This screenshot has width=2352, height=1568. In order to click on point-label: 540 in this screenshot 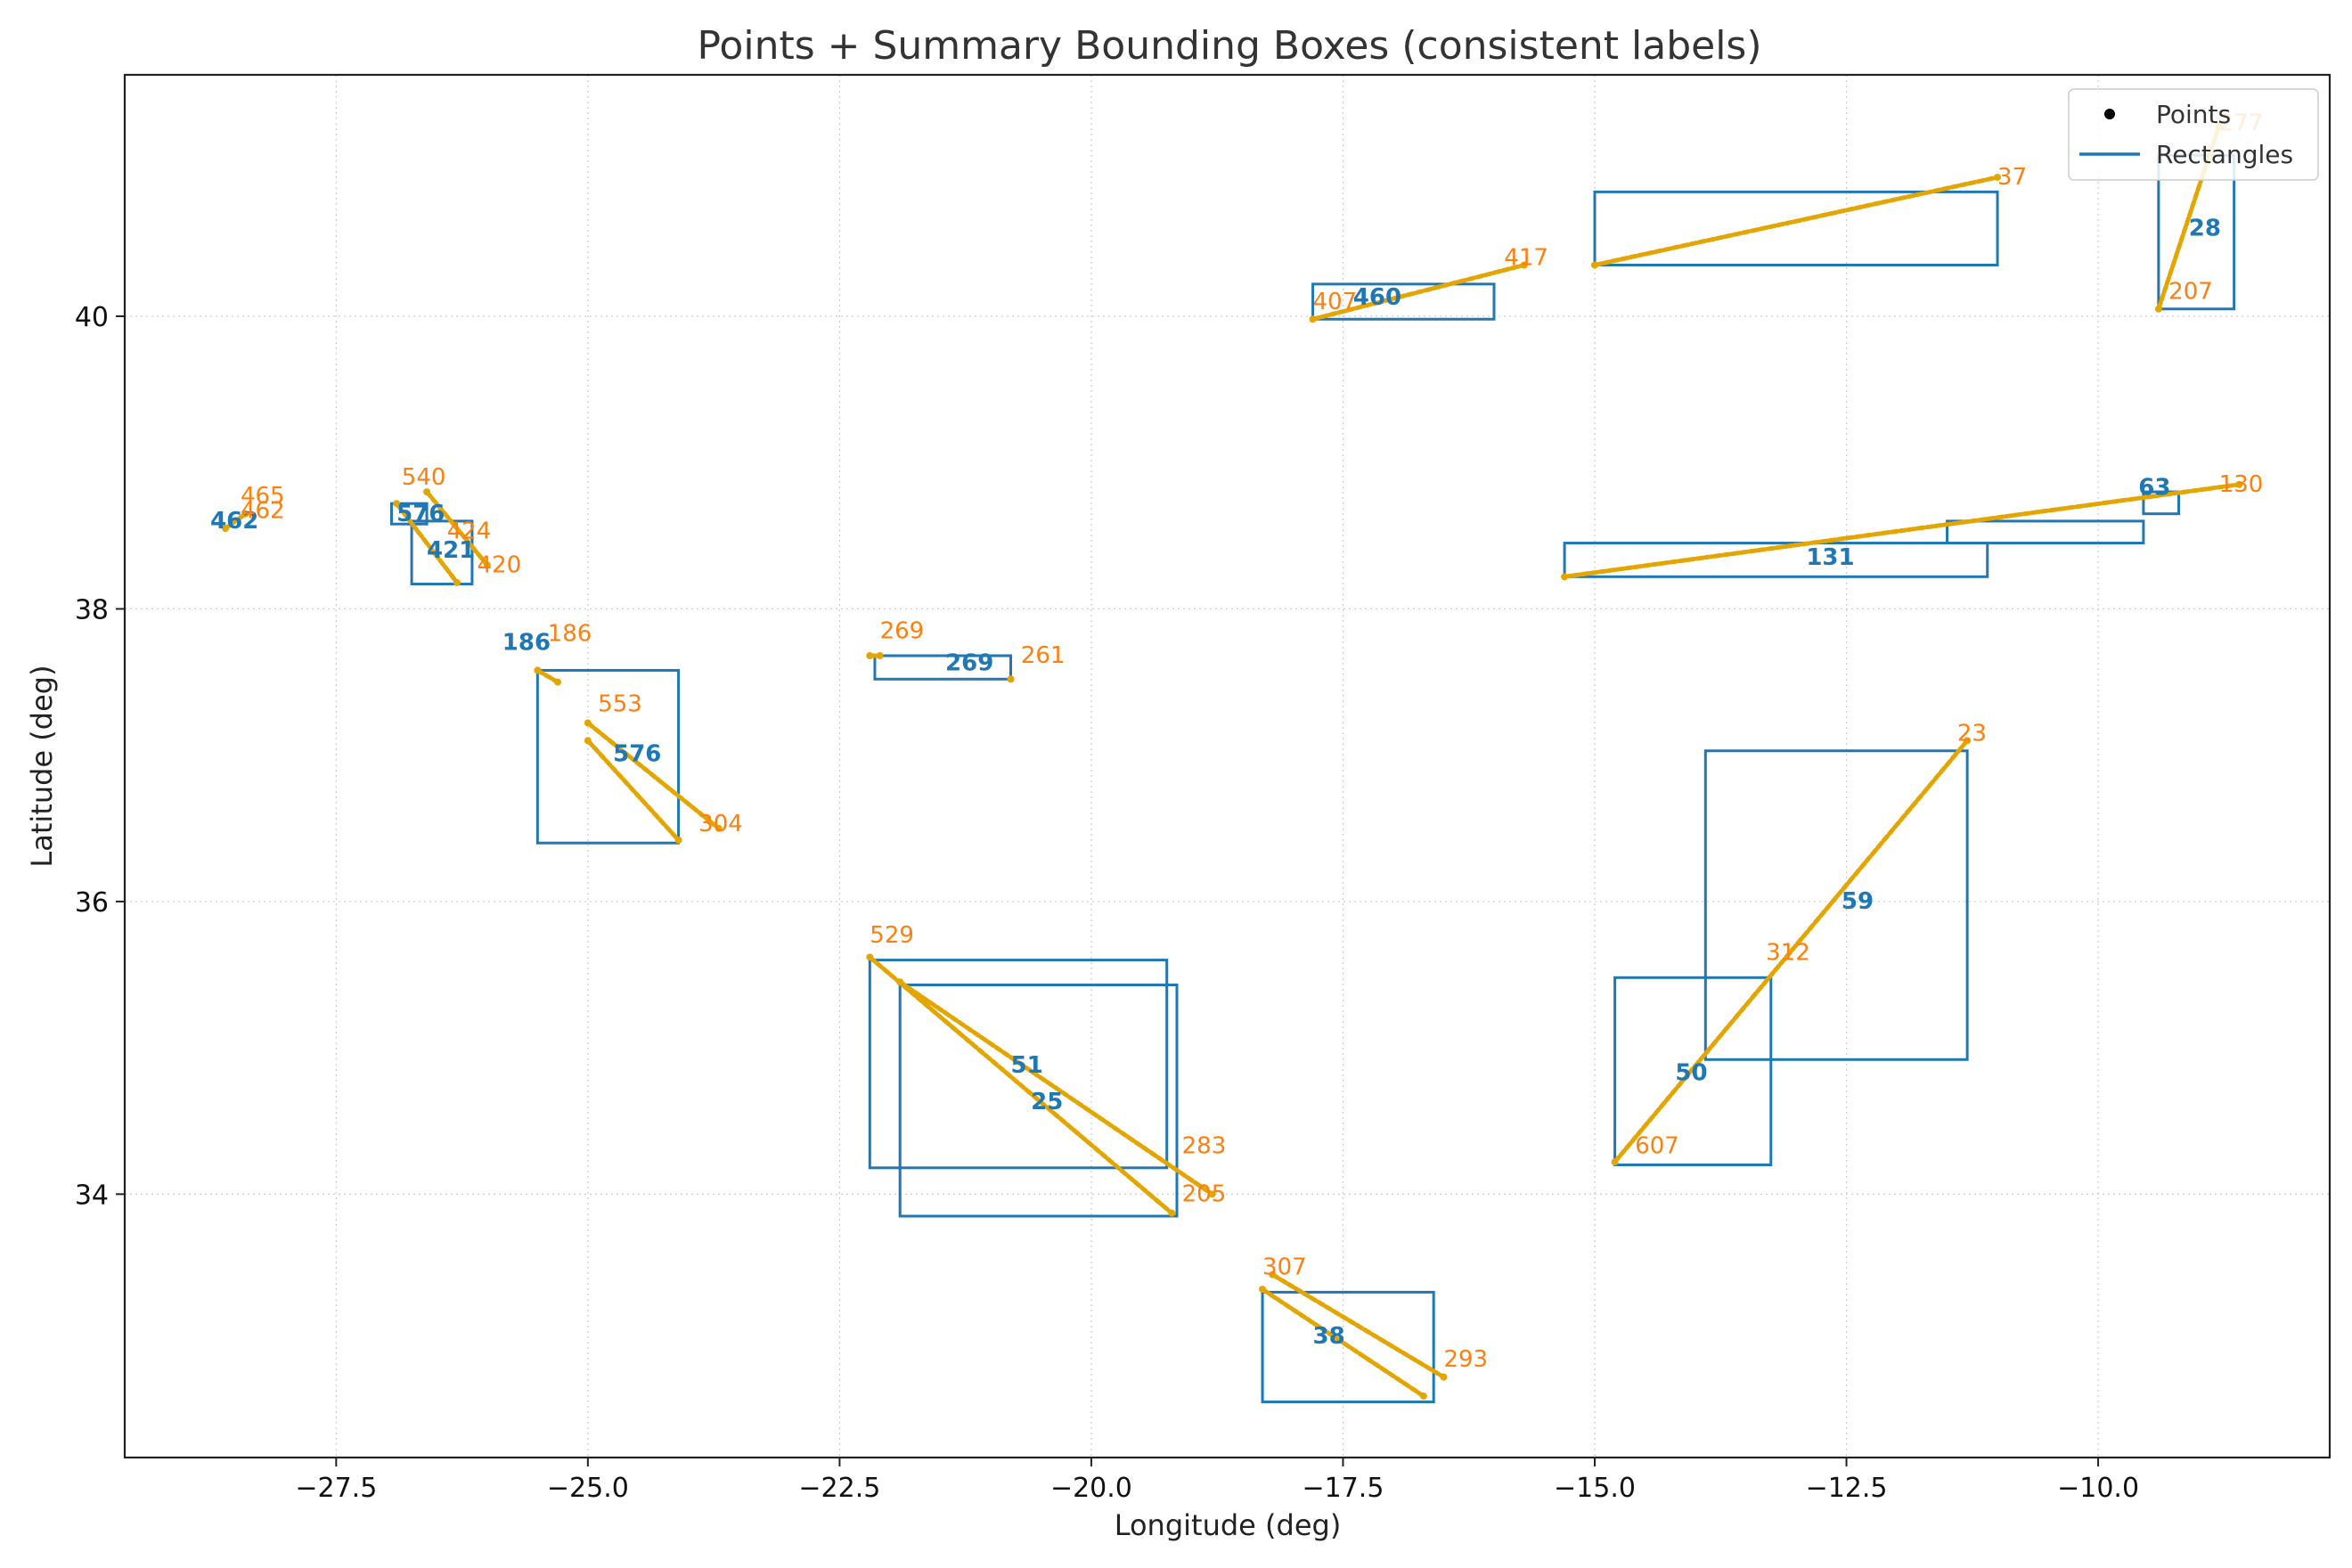, I will do `click(424, 477)`.